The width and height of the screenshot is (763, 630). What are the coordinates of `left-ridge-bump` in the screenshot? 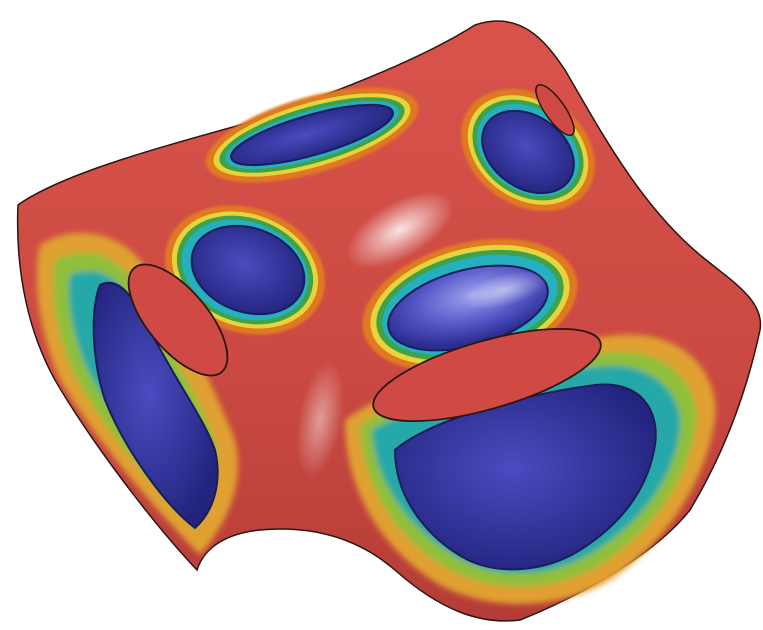 It's located at (178, 320).